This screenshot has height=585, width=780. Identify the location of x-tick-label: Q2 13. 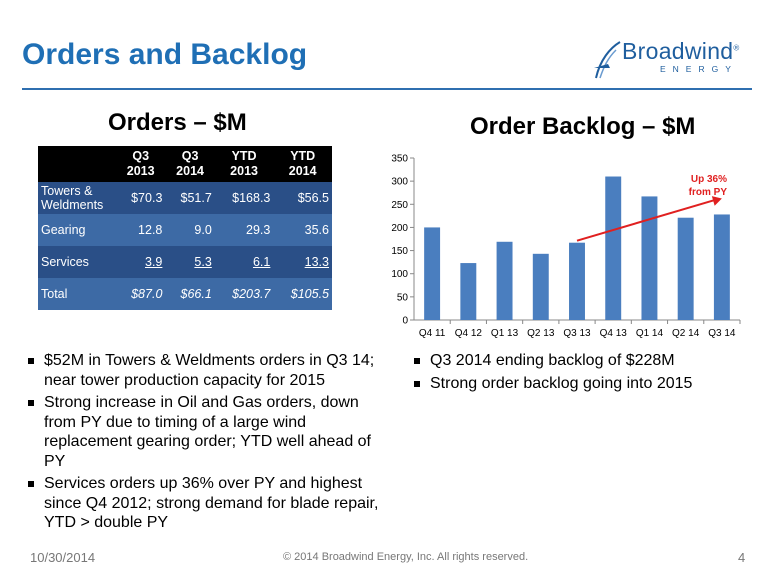
(541, 333).